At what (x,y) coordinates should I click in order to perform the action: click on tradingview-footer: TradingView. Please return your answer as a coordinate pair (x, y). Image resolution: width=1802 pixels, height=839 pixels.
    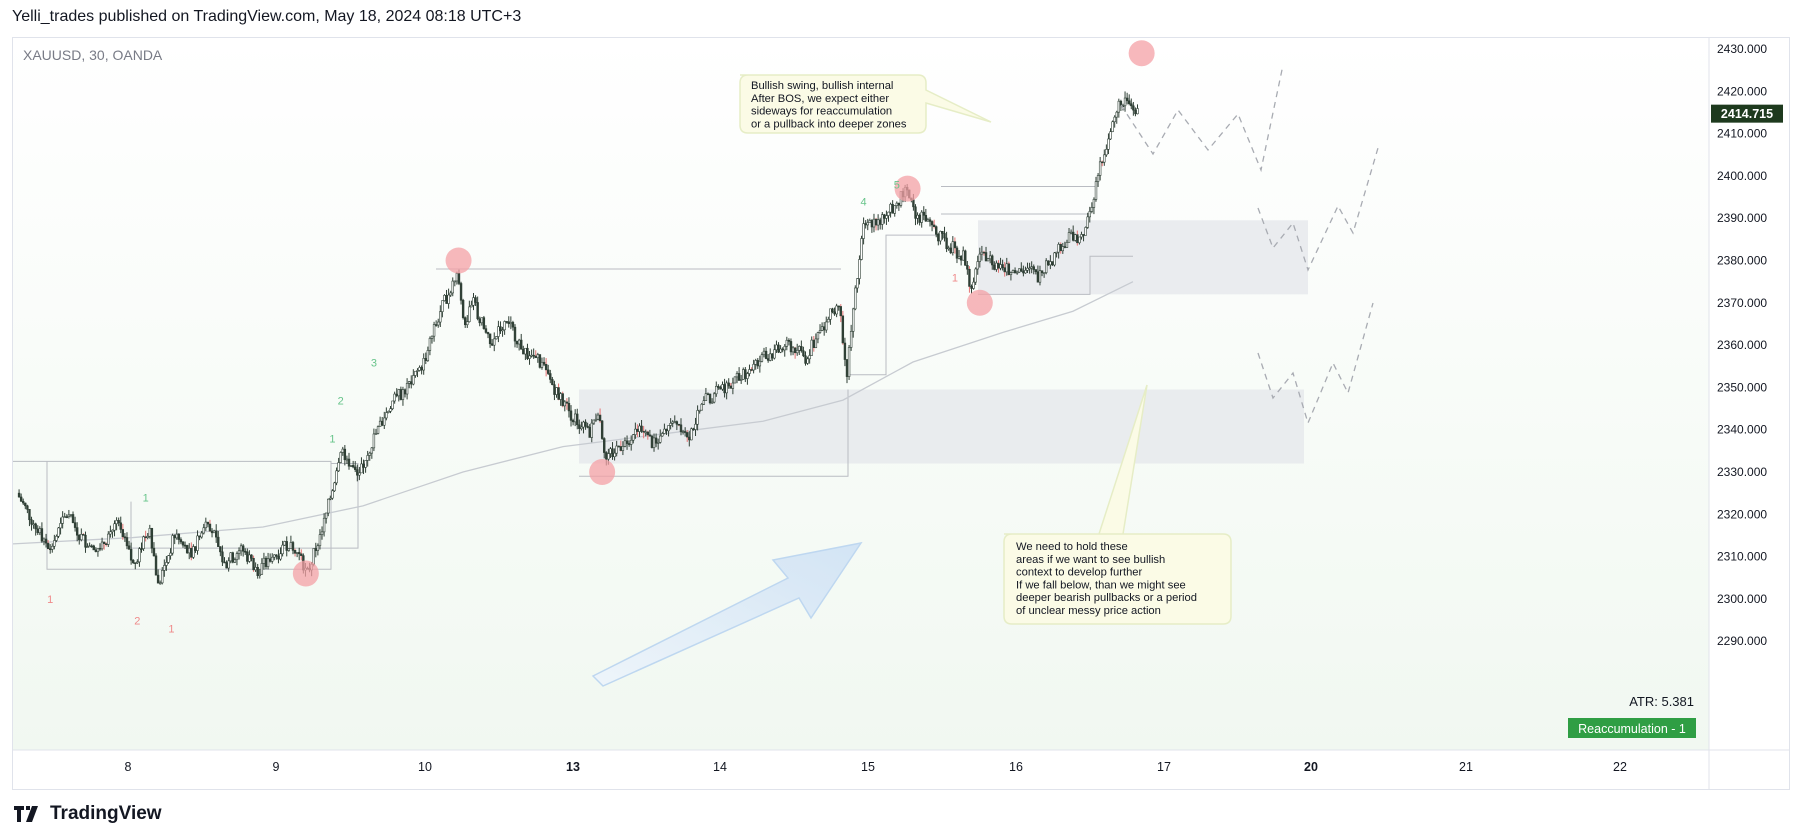
    Looking at the image, I should click on (88, 814).